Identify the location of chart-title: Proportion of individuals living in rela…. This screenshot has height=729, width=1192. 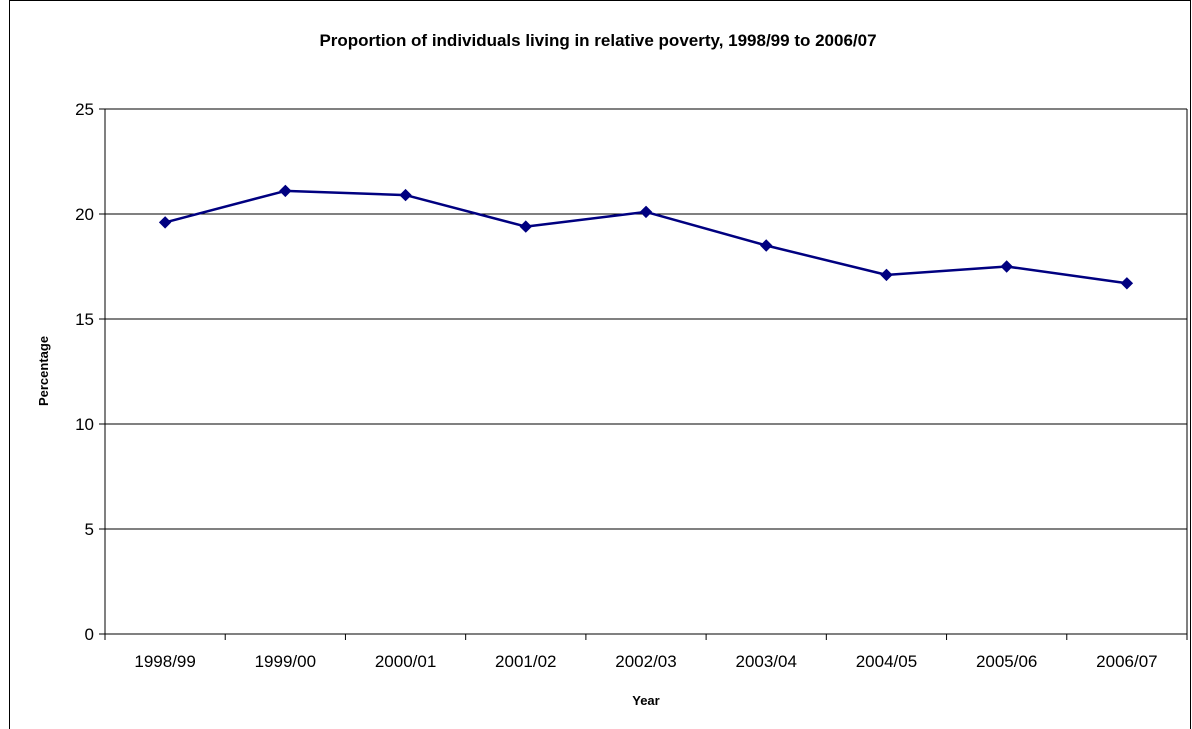
(597, 40).